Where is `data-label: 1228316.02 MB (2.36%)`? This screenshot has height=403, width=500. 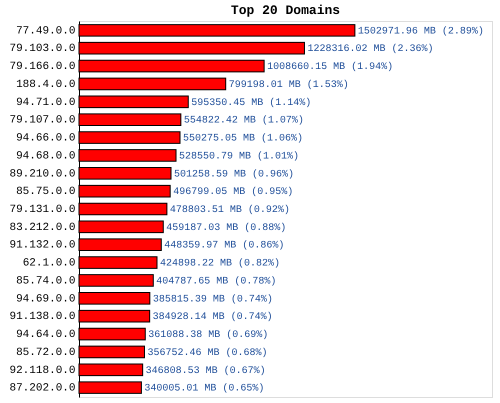
data-label: 1228316.02 MB (2.36%) is located at coordinates (370, 49).